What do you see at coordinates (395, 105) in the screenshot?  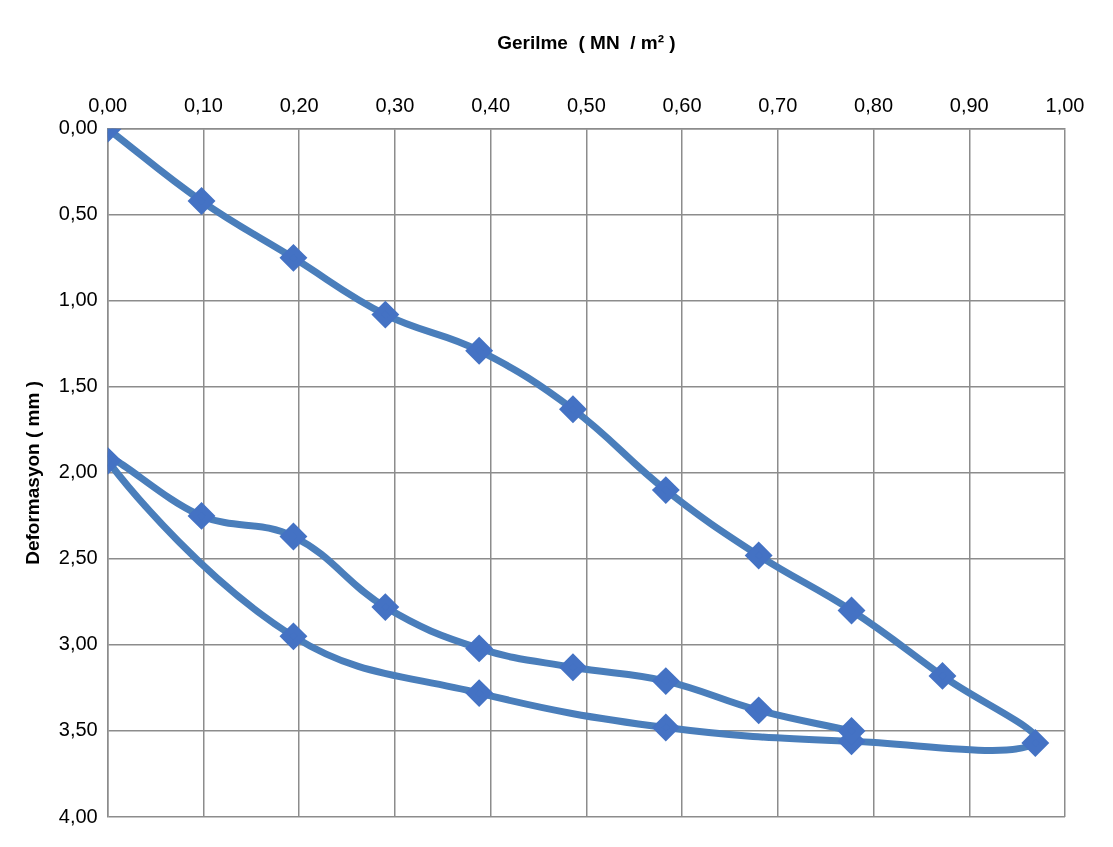 I see `x-tick-label: 0,30` at bounding box center [395, 105].